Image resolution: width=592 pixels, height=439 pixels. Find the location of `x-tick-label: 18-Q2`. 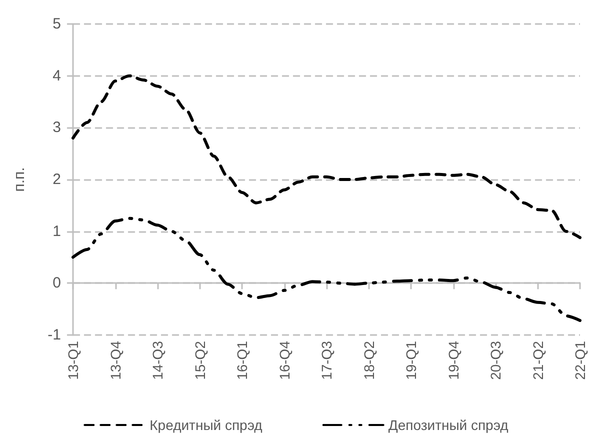

x-tick-label: 18-Q2 is located at coordinates (368, 360).